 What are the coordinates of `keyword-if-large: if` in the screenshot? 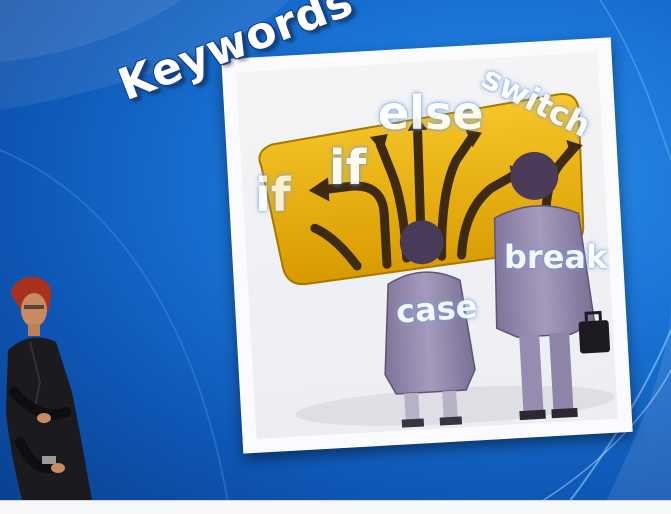 It's located at (348, 168).